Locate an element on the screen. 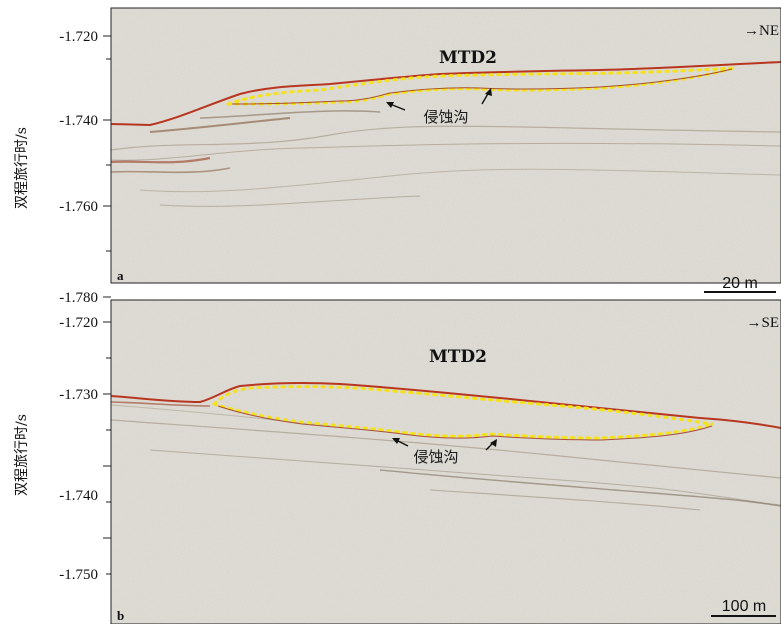  mtd-base-dots-b is located at coordinates (463, 421).